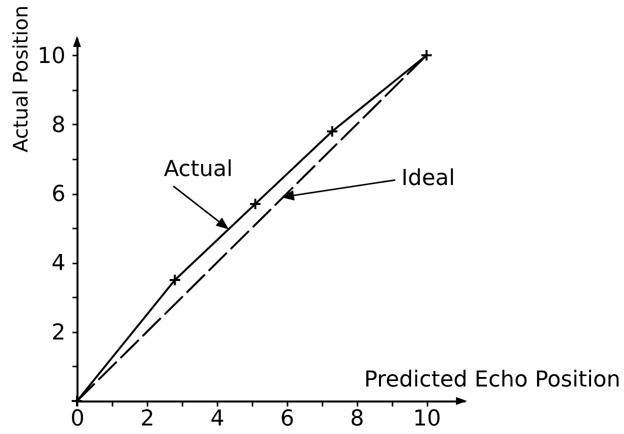 This screenshot has height=434, width=624. I want to click on y-tick-label: 8, so click(59, 125).